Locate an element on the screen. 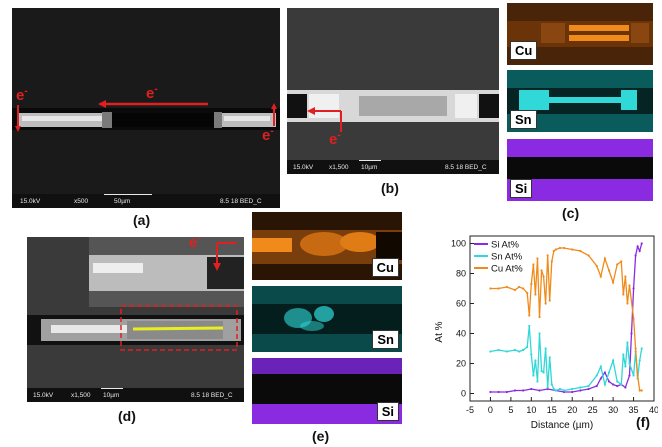 The height and width of the screenshot is (447, 662). map-label-si-e: Si is located at coordinates (387, 411).